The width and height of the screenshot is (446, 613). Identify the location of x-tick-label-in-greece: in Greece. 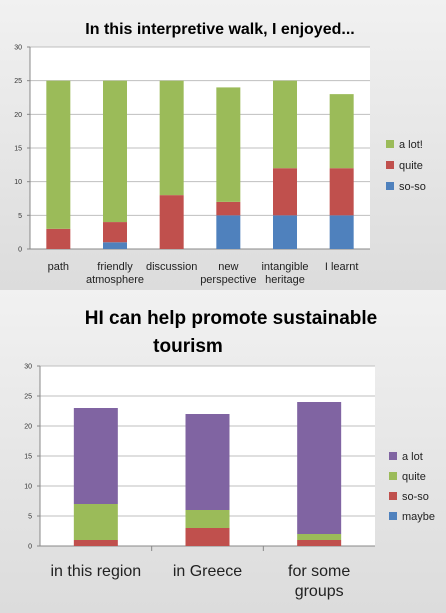
(207, 571).